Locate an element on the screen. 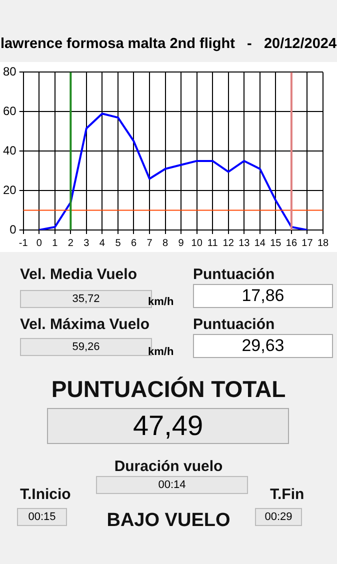  x-tick-label: 2 is located at coordinates (71, 243).